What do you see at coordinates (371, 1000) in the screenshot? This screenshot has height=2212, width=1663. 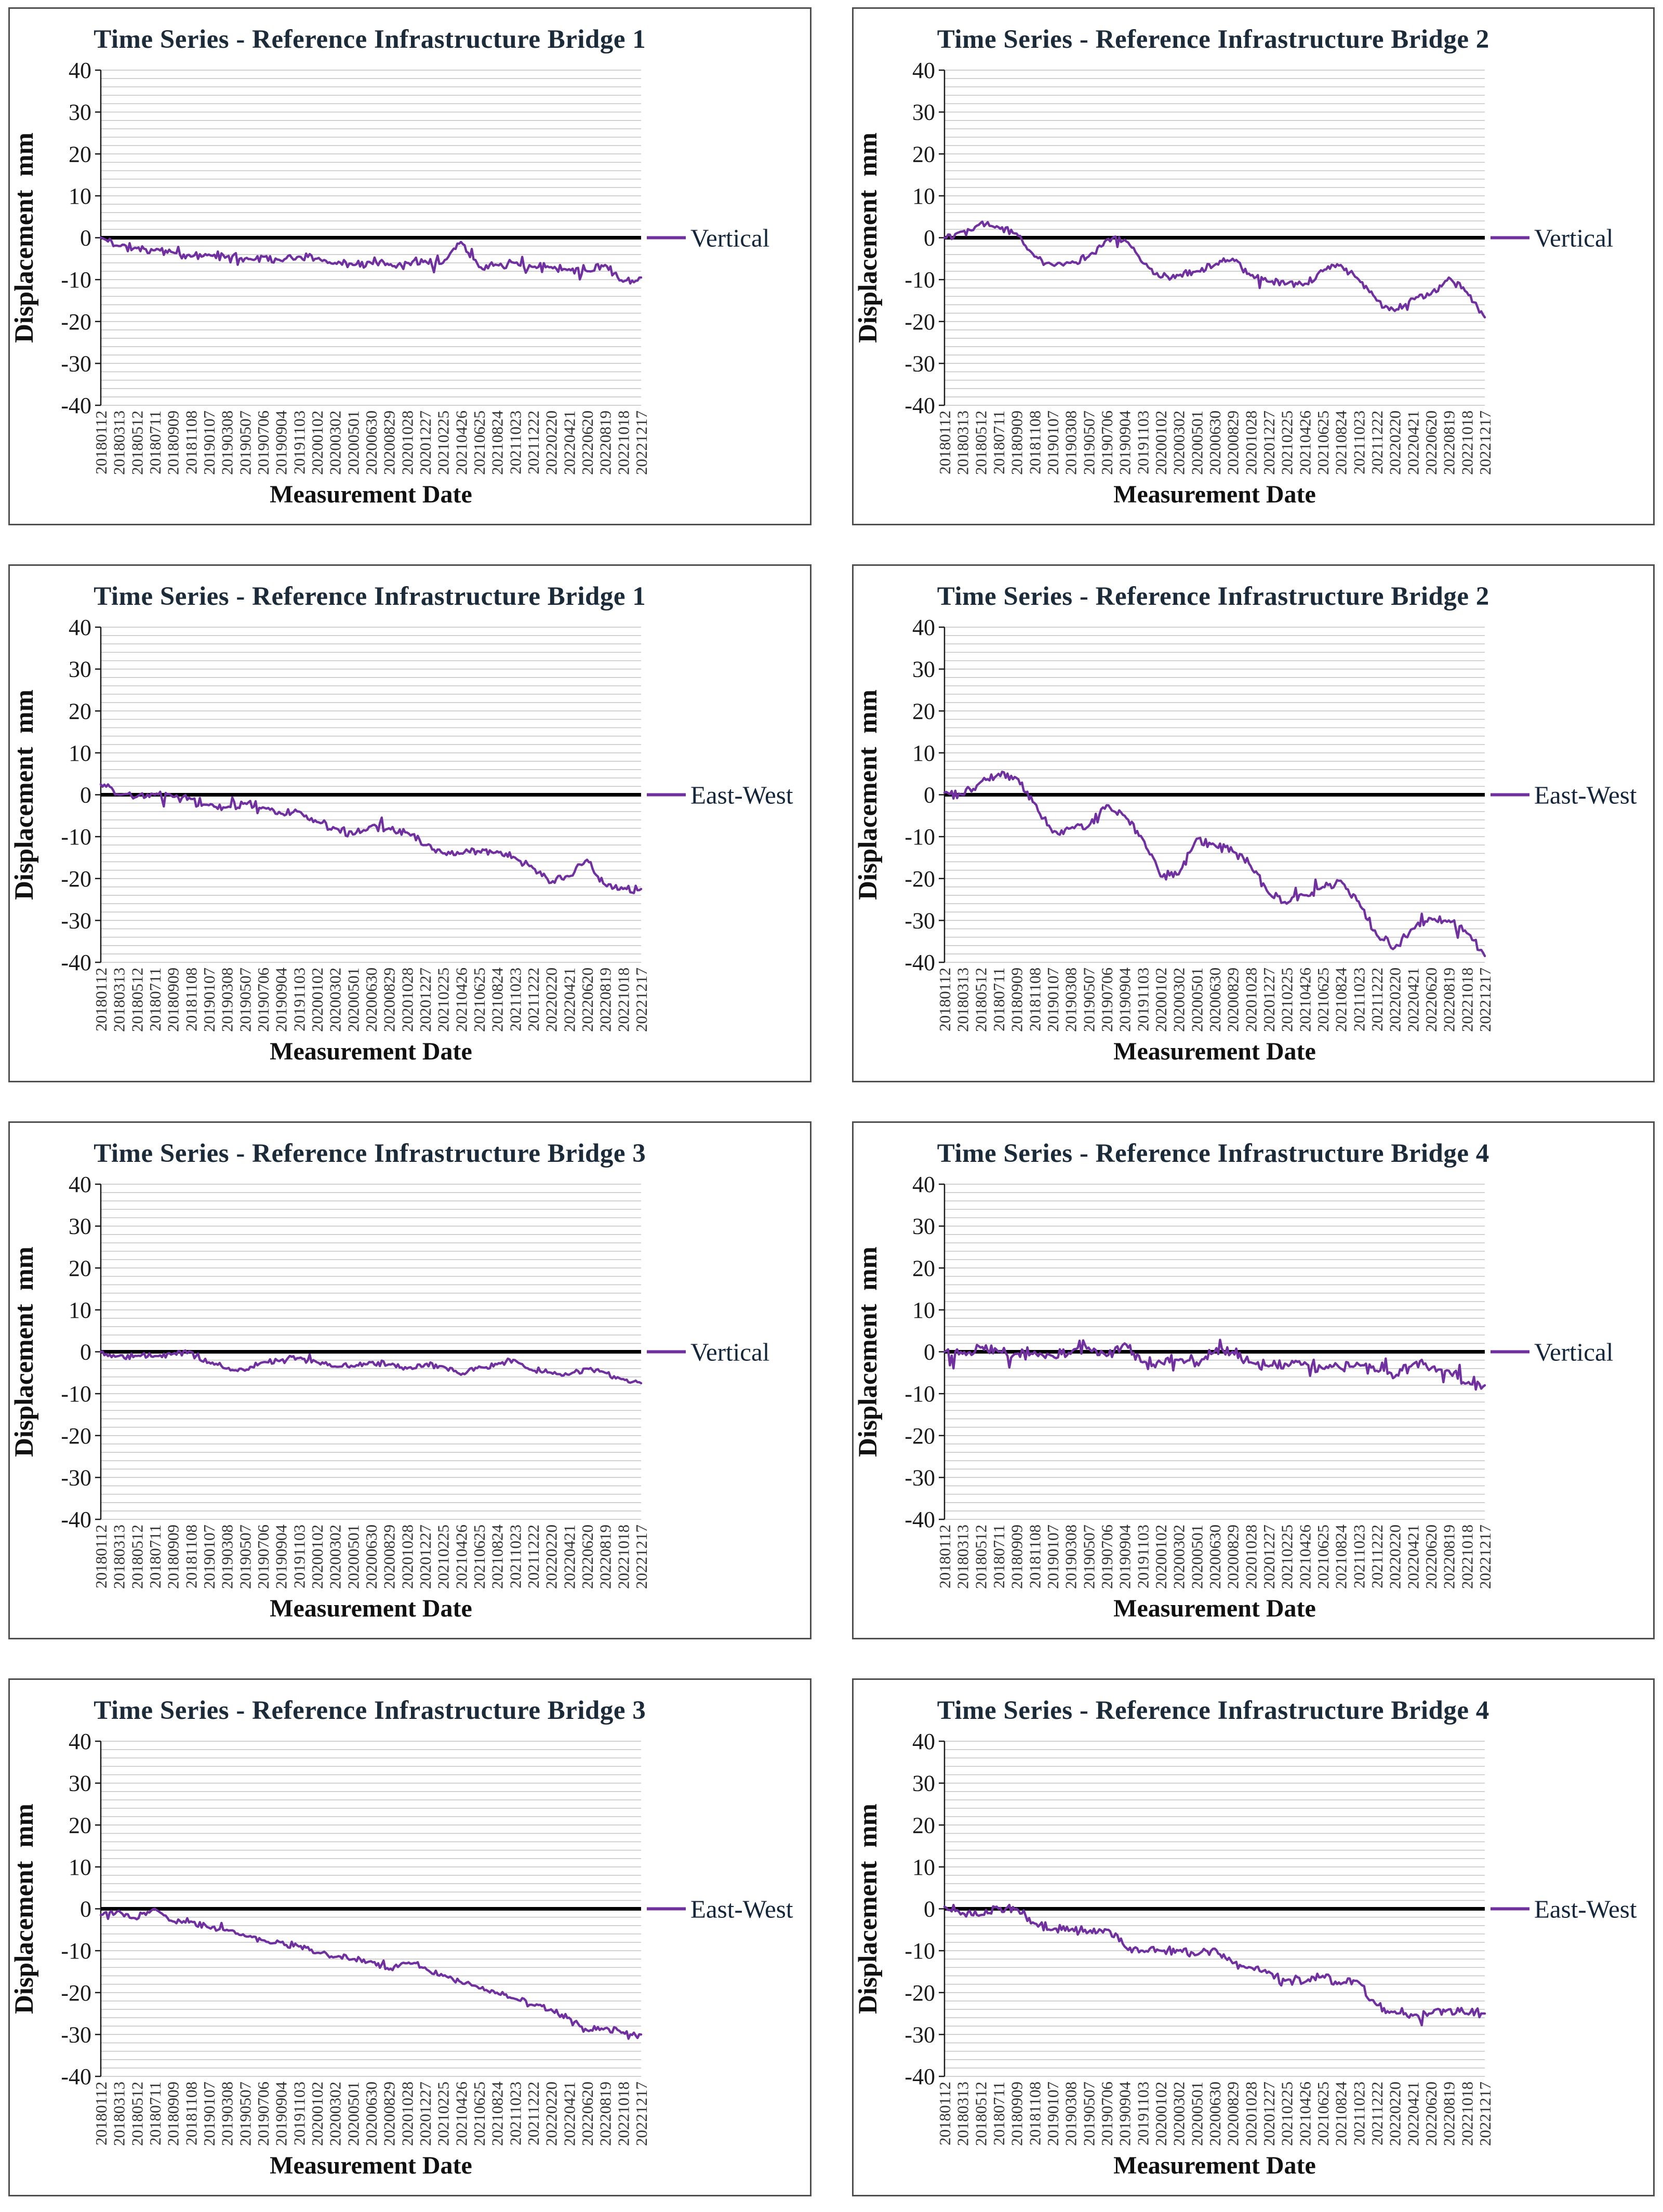 I see `x-tick-label: 20200630` at bounding box center [371, 1000].